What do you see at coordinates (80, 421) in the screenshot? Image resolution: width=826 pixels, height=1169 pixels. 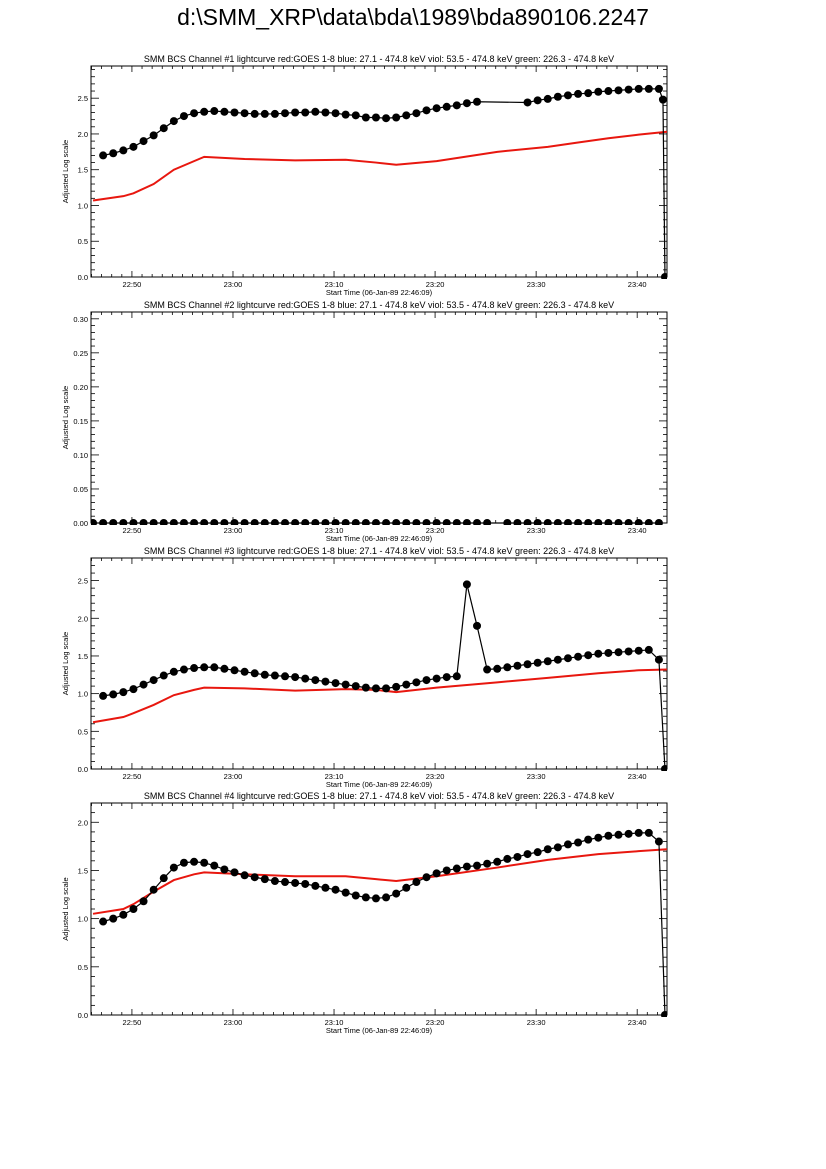 I see `y-tick-label: 0.15` at bounding box center [80, 421].